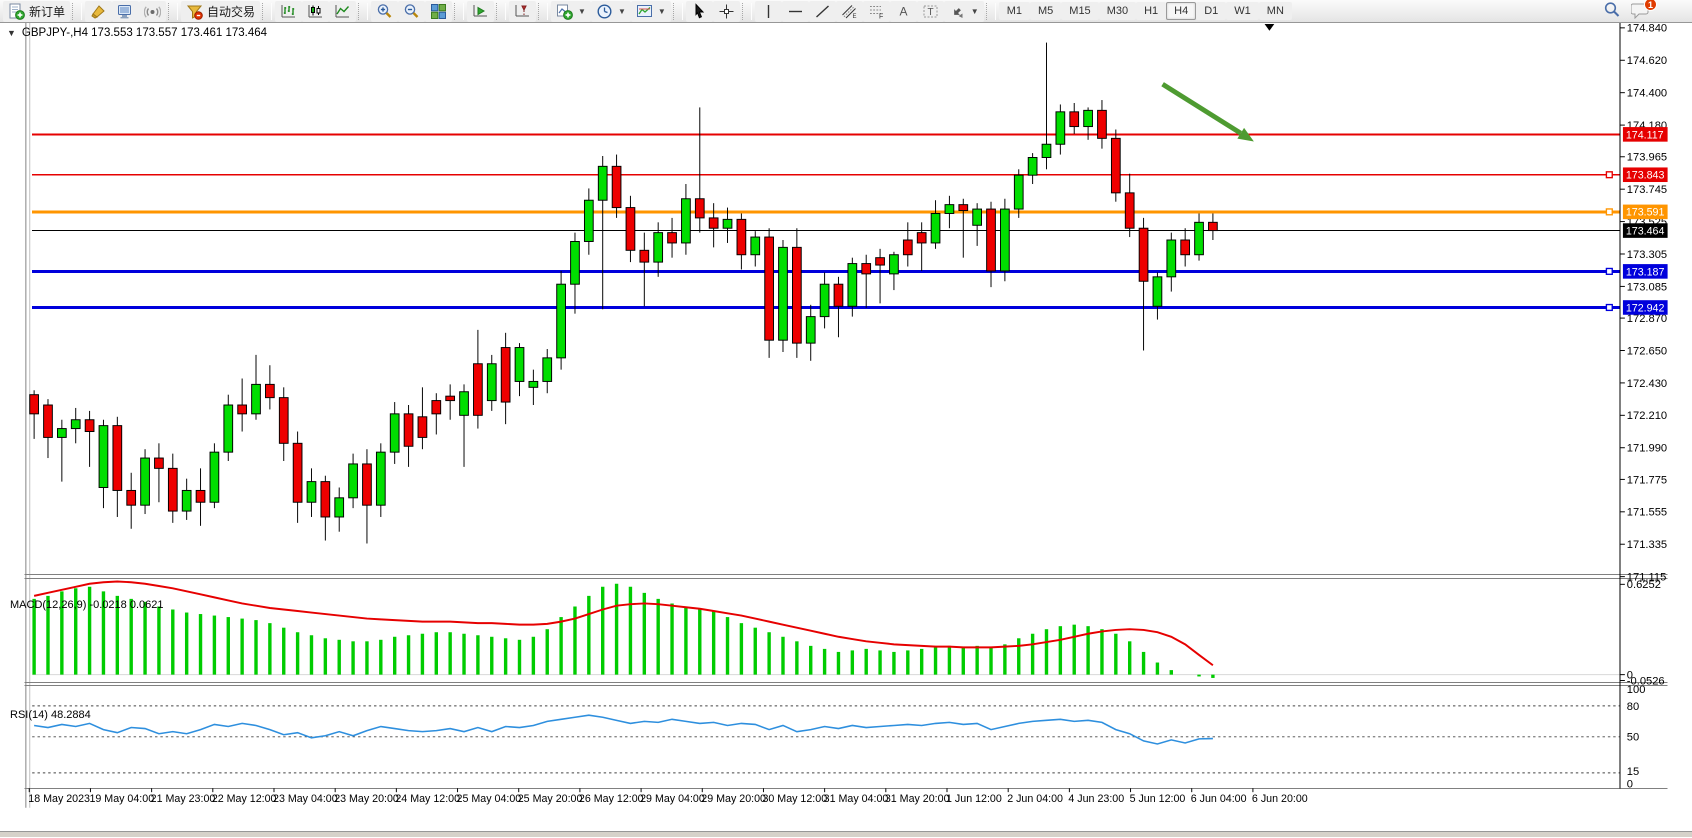  I want to click on timeframe-m5-button: M5, so click(1046, 11).